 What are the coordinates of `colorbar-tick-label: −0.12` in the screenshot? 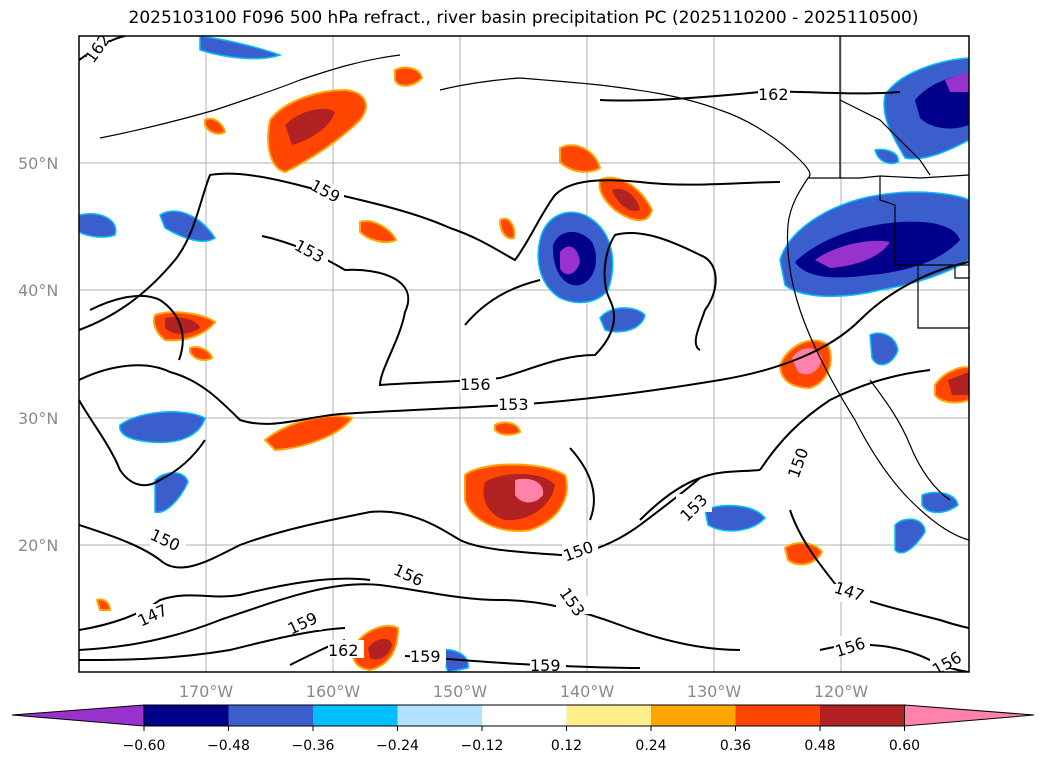 It's located at (482, 746).